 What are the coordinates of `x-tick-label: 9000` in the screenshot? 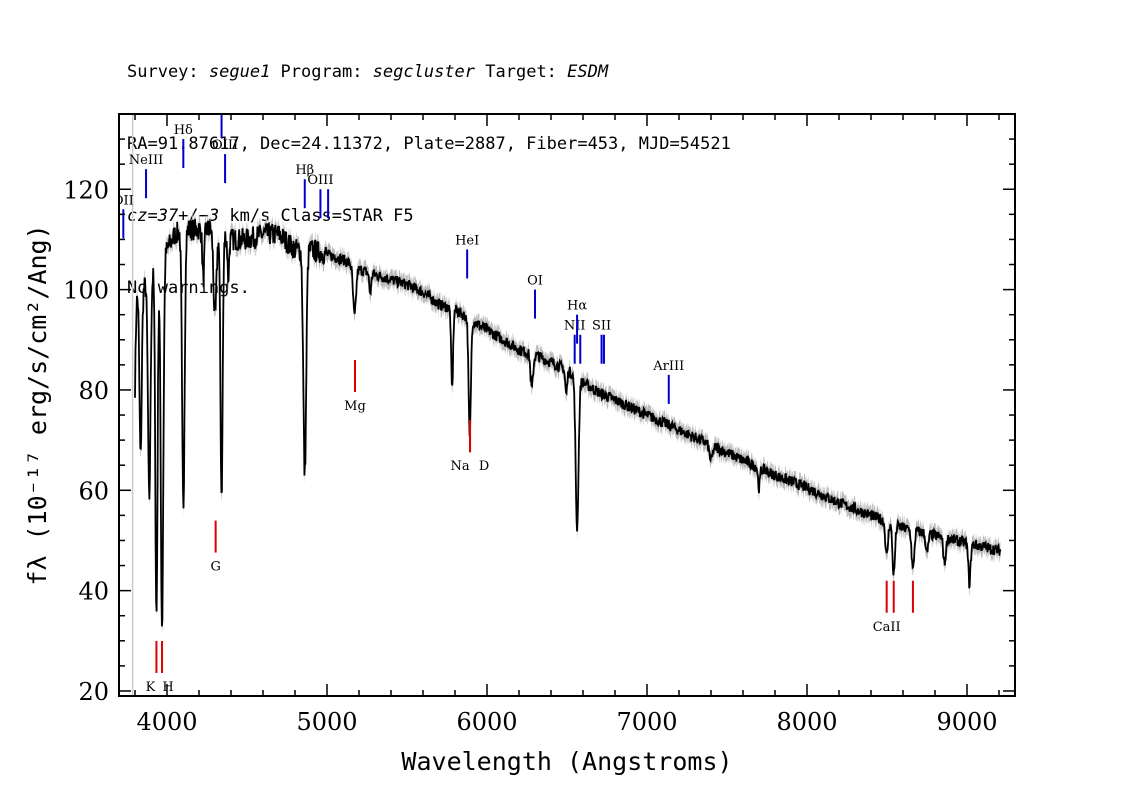 It's located at (966, 722).